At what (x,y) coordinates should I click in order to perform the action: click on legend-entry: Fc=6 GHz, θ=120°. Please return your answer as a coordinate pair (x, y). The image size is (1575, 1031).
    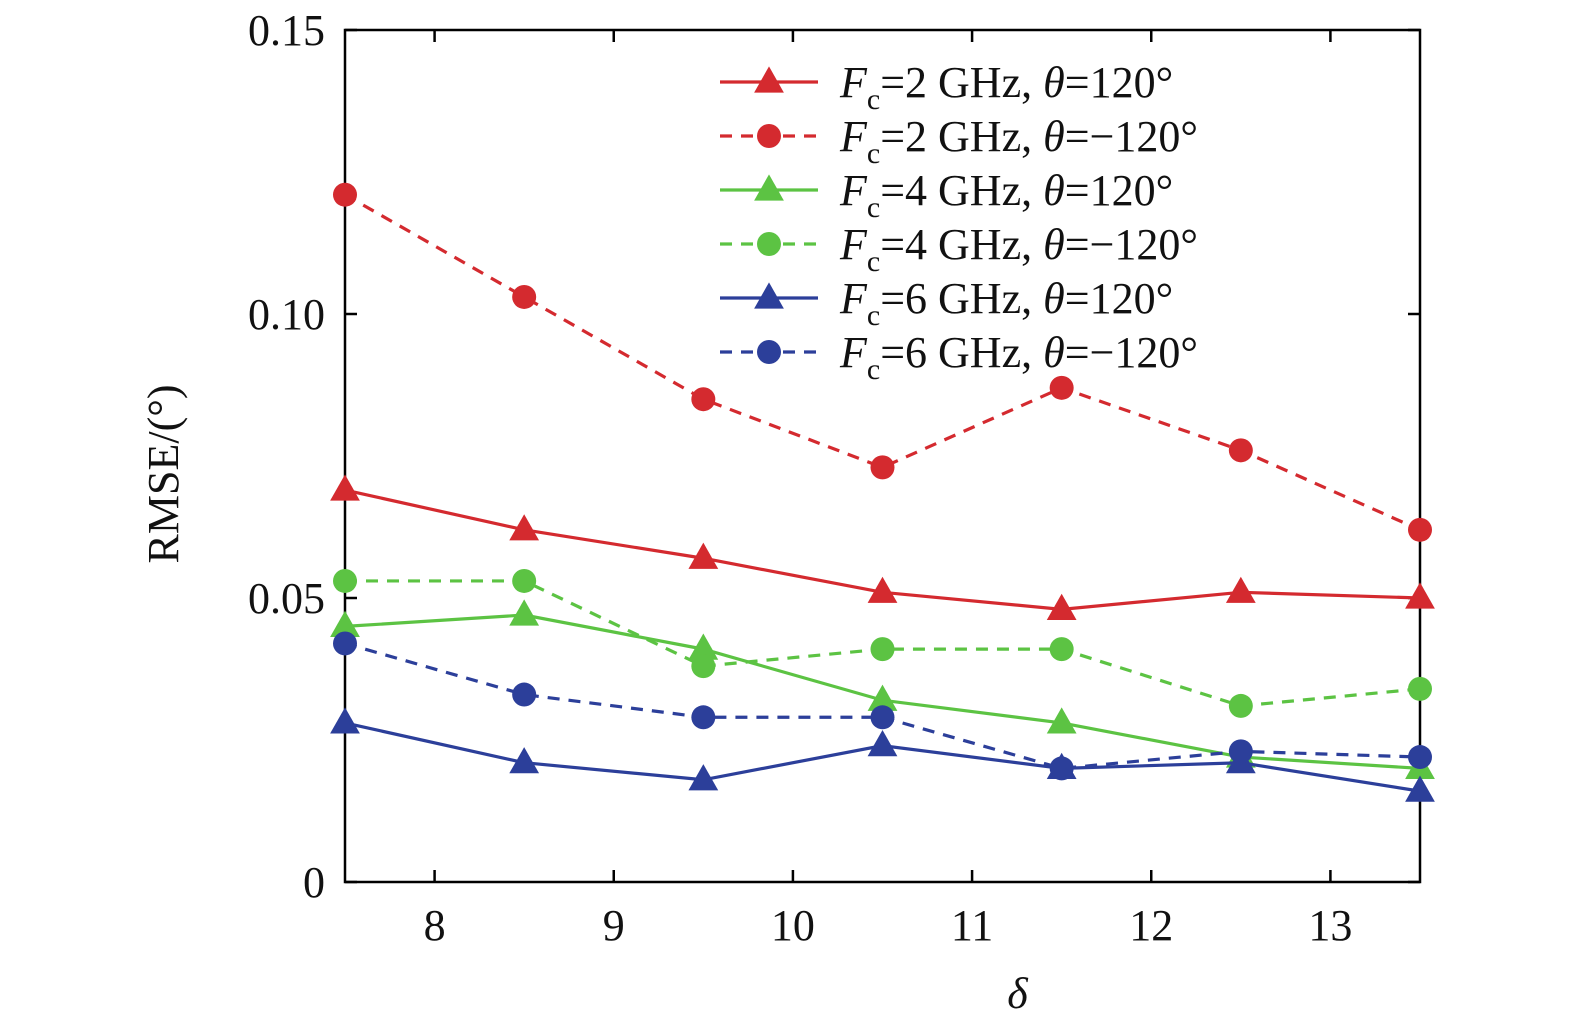
    Looking at the image, I should click on (946, 303).